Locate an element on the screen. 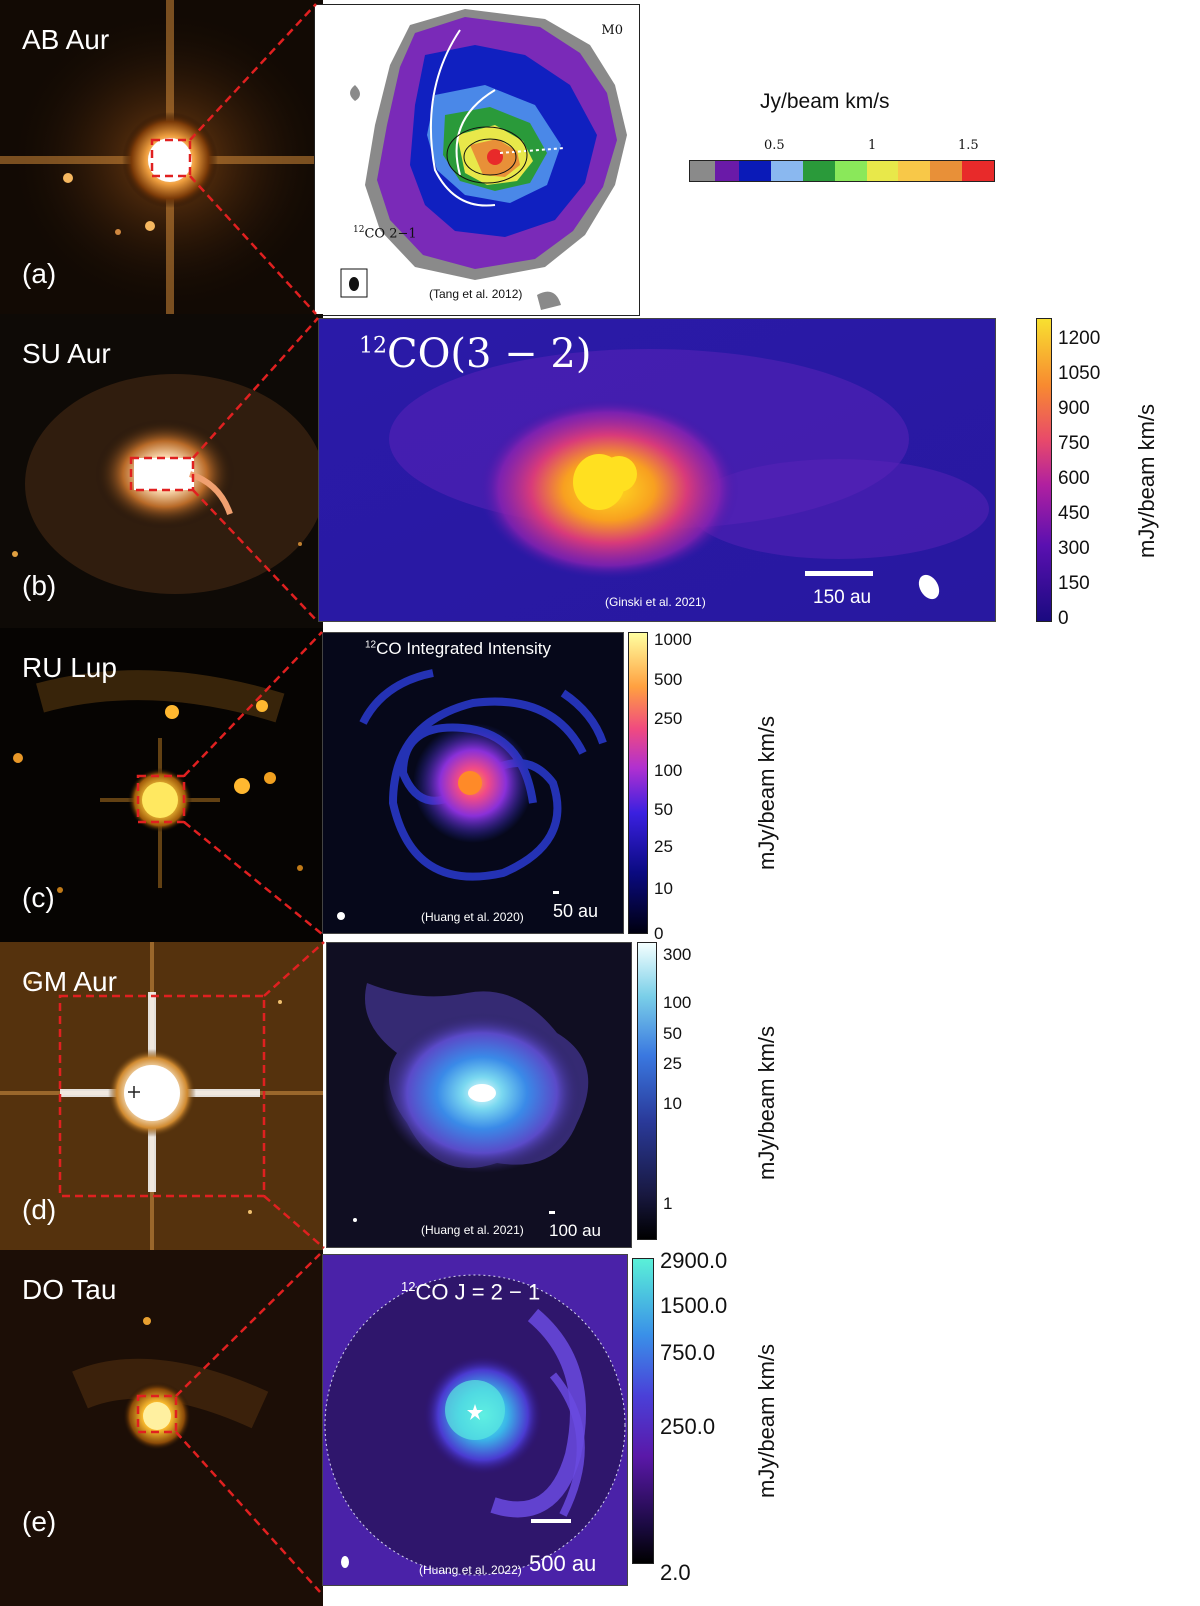  cbar-d-tick: 50 is located at coordinates (672, 1033).